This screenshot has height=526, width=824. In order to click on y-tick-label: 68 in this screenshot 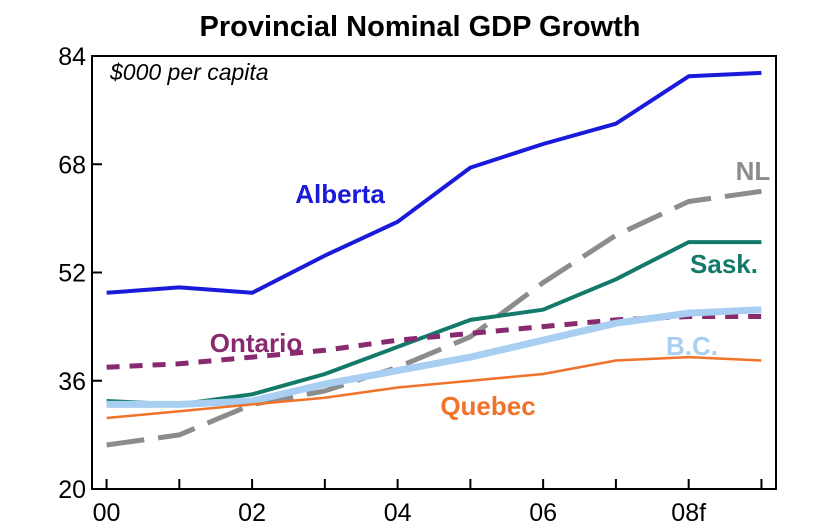, I will do `click(72, 165)`.